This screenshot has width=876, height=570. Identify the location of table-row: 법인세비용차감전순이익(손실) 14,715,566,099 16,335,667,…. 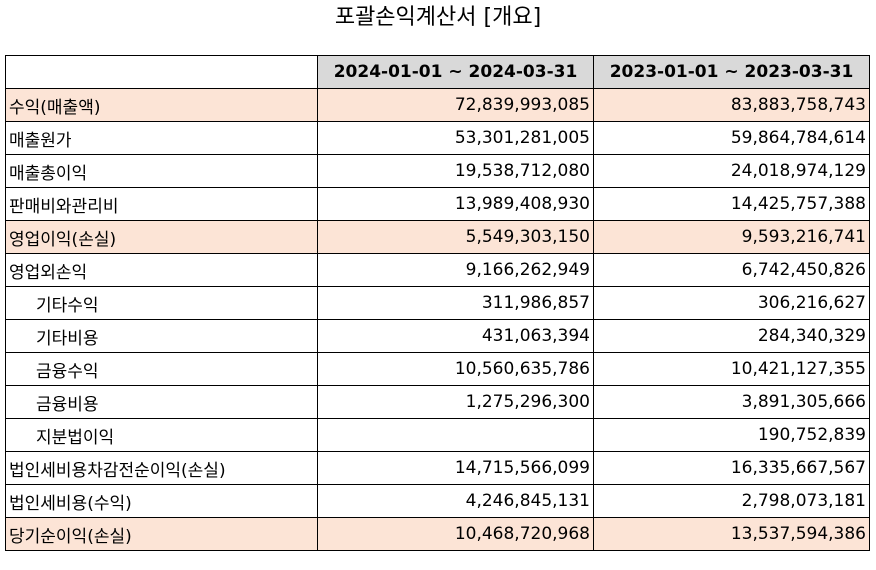
(437, 468).